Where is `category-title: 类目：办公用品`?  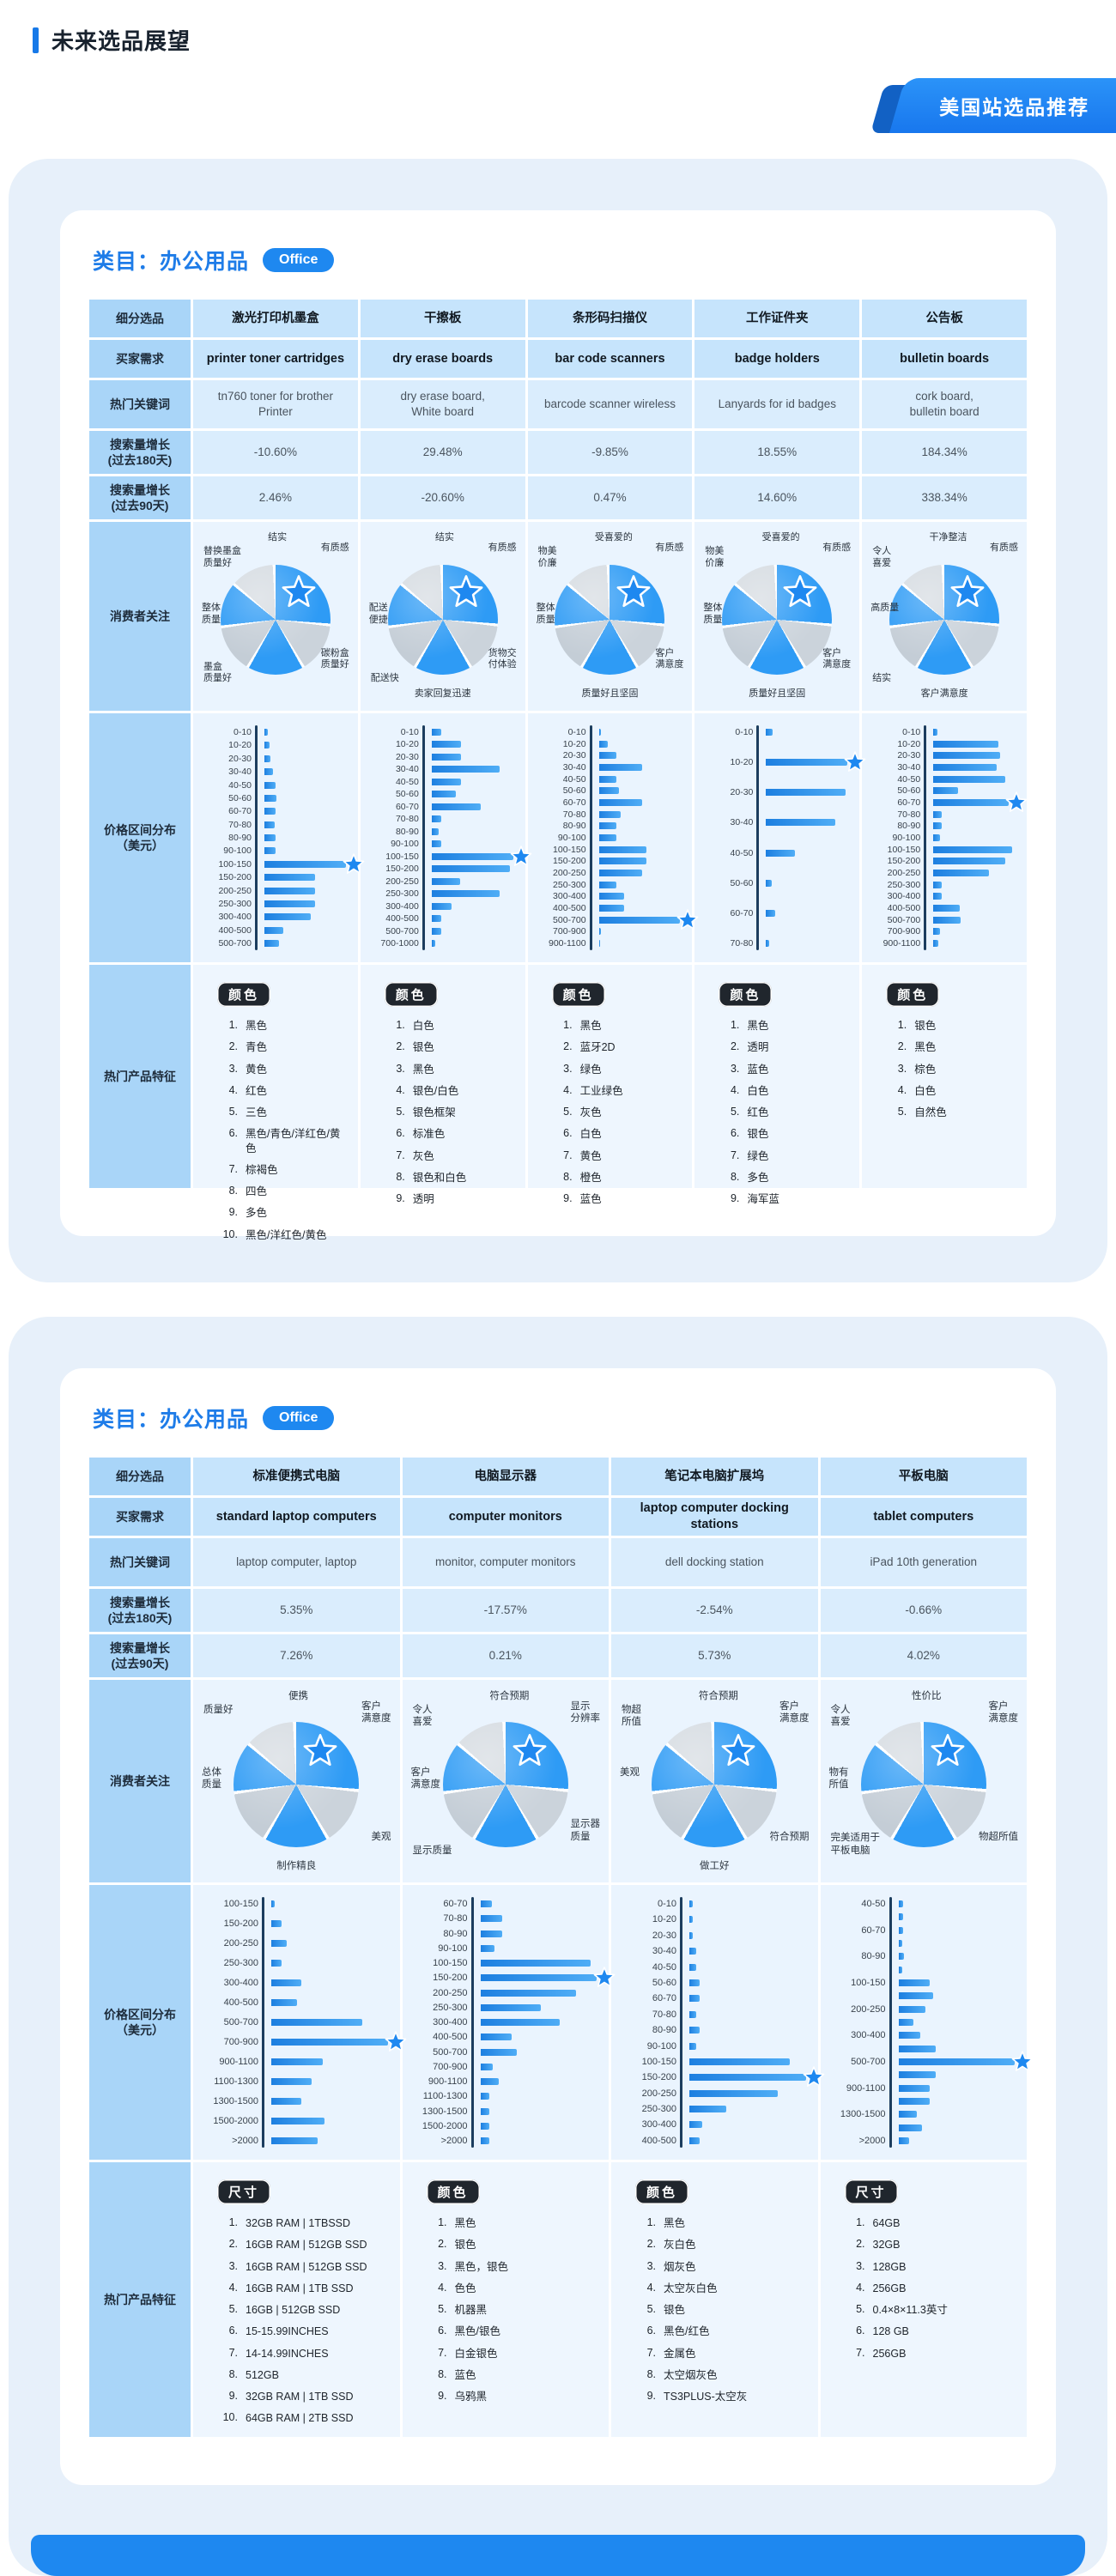 category-title: 类目：办公用品 is located at coordinates (172, 262).